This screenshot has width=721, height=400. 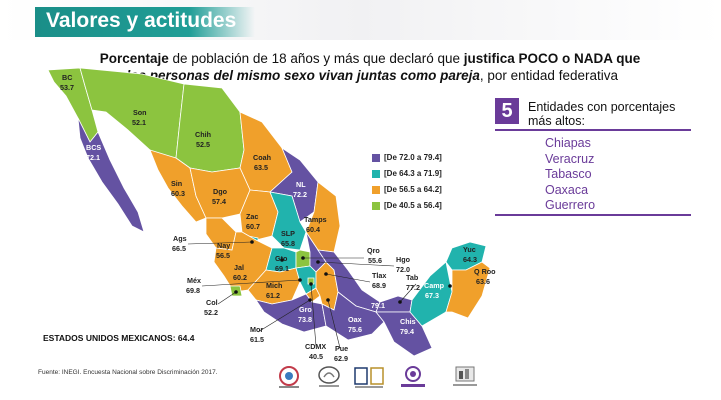 I want to click on label-zac-value: 60.7, so click(x=253, y=226).